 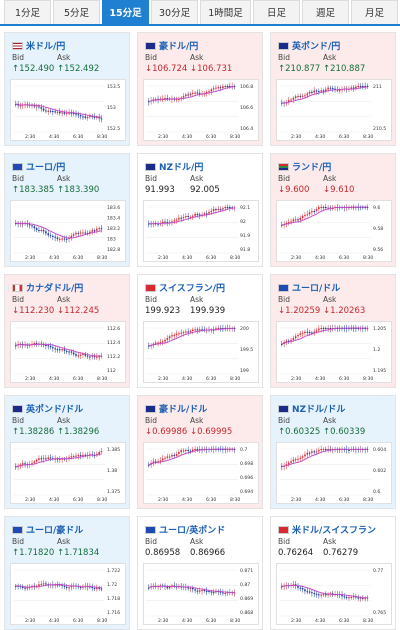 What do you see at coordinates (326, 12) in the screenshot?
I see `tab-6: 週足` at bounding box center [326, 12].